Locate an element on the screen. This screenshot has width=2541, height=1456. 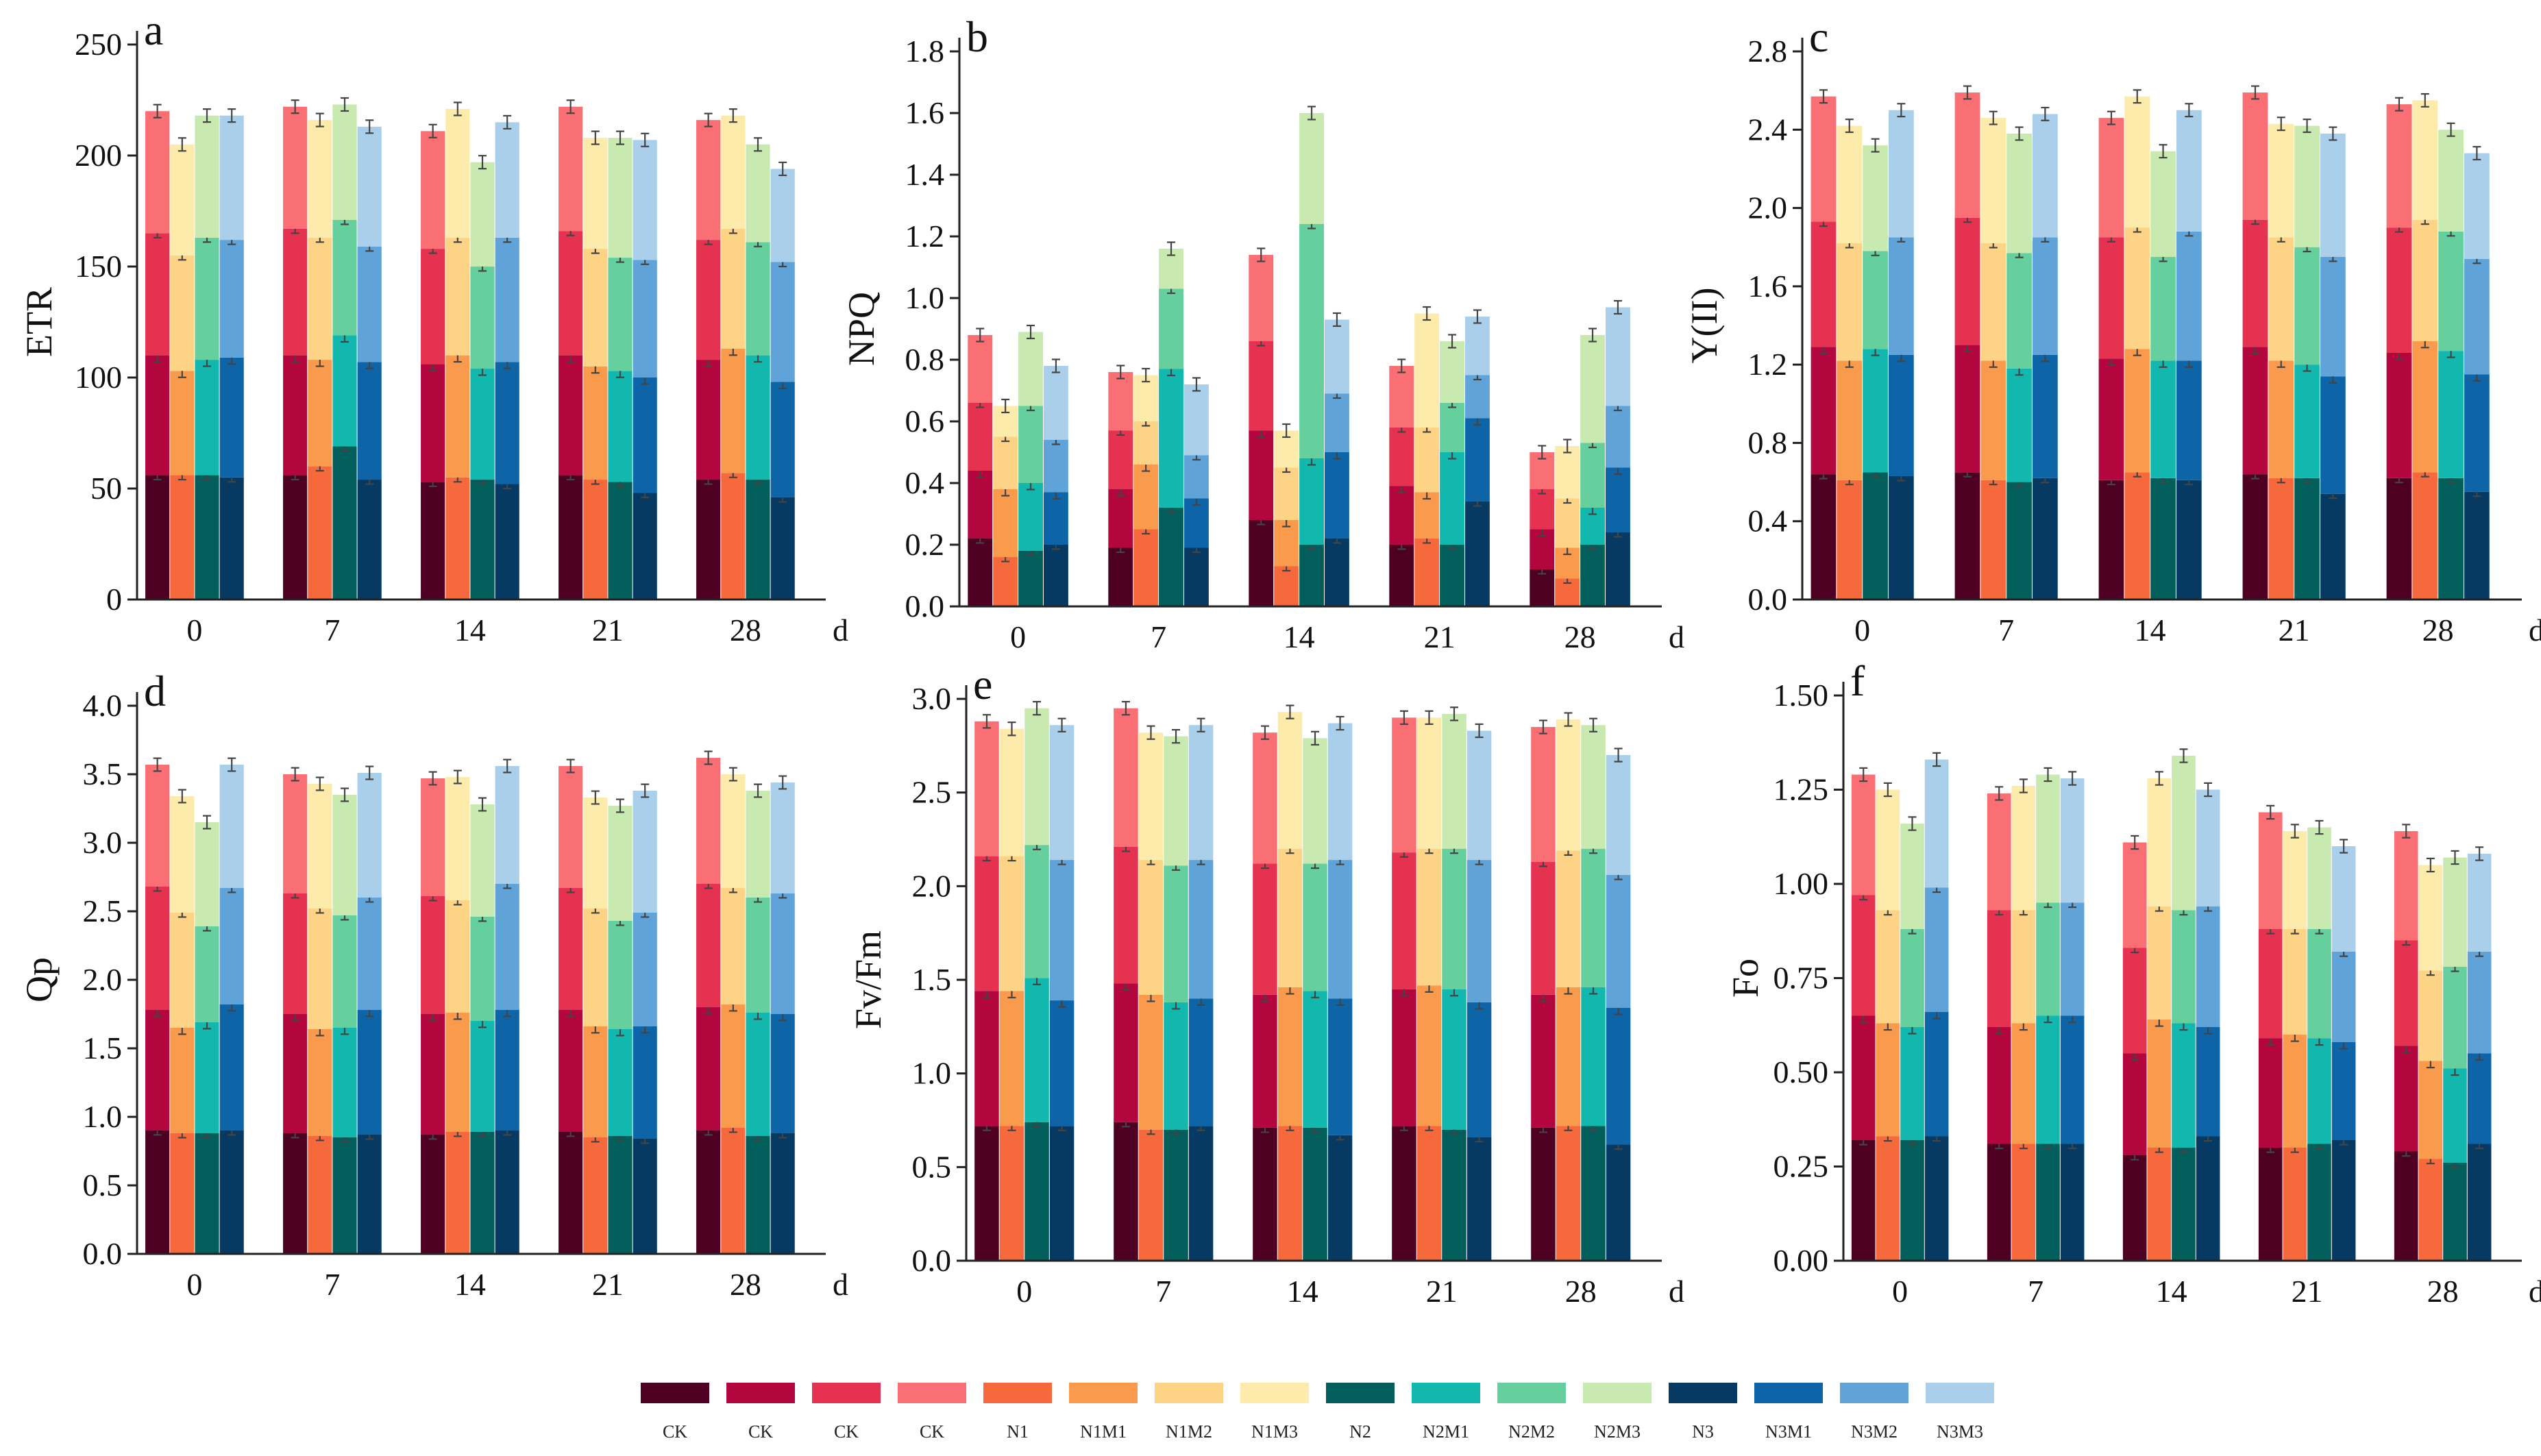
bar-f-day28-N2M3 is located at coordinates (2455, 912).